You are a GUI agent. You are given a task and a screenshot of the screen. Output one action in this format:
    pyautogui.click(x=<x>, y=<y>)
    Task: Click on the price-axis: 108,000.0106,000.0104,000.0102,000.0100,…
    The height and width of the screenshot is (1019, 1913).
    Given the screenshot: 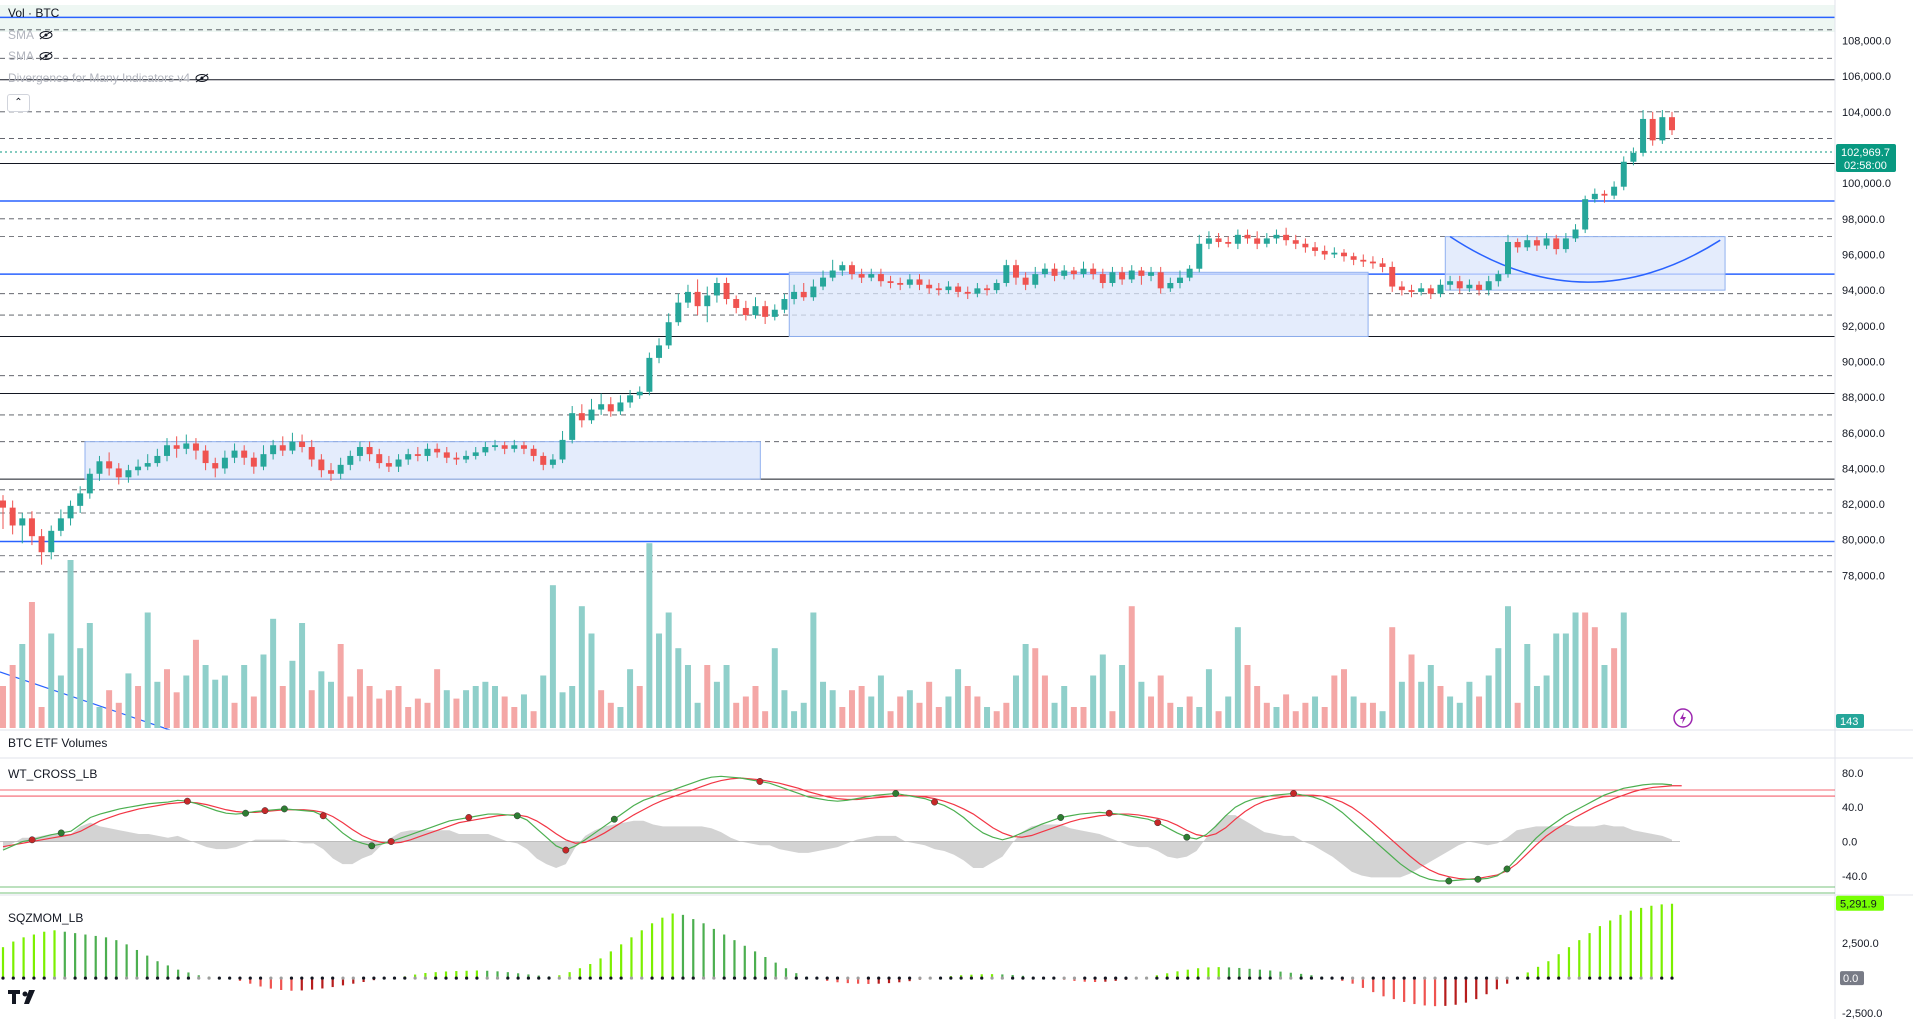 What is the action you would take?
    pyautogui.click(x=1866, y=309)
    